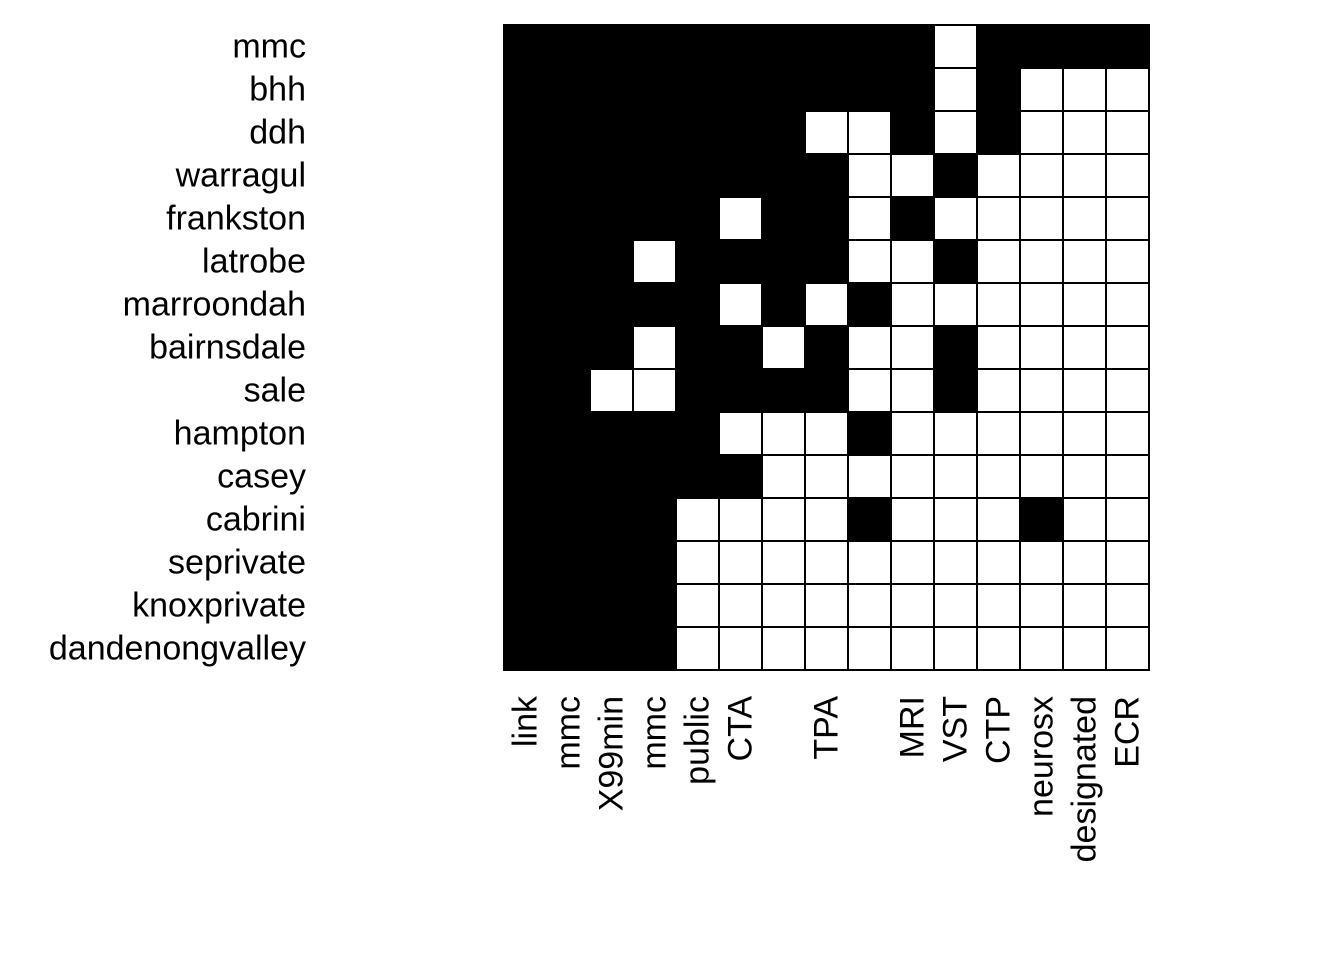  Describe the element at coordinates (1127, 218) in the screenshot. I see `heatmap-cell-r4-c14` at that location.